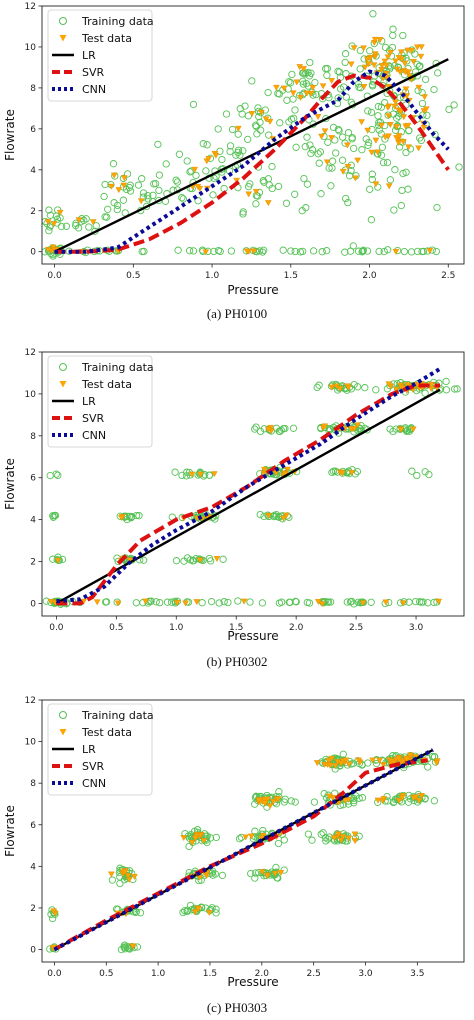  I want to click on legend-box, so click(100, 401).